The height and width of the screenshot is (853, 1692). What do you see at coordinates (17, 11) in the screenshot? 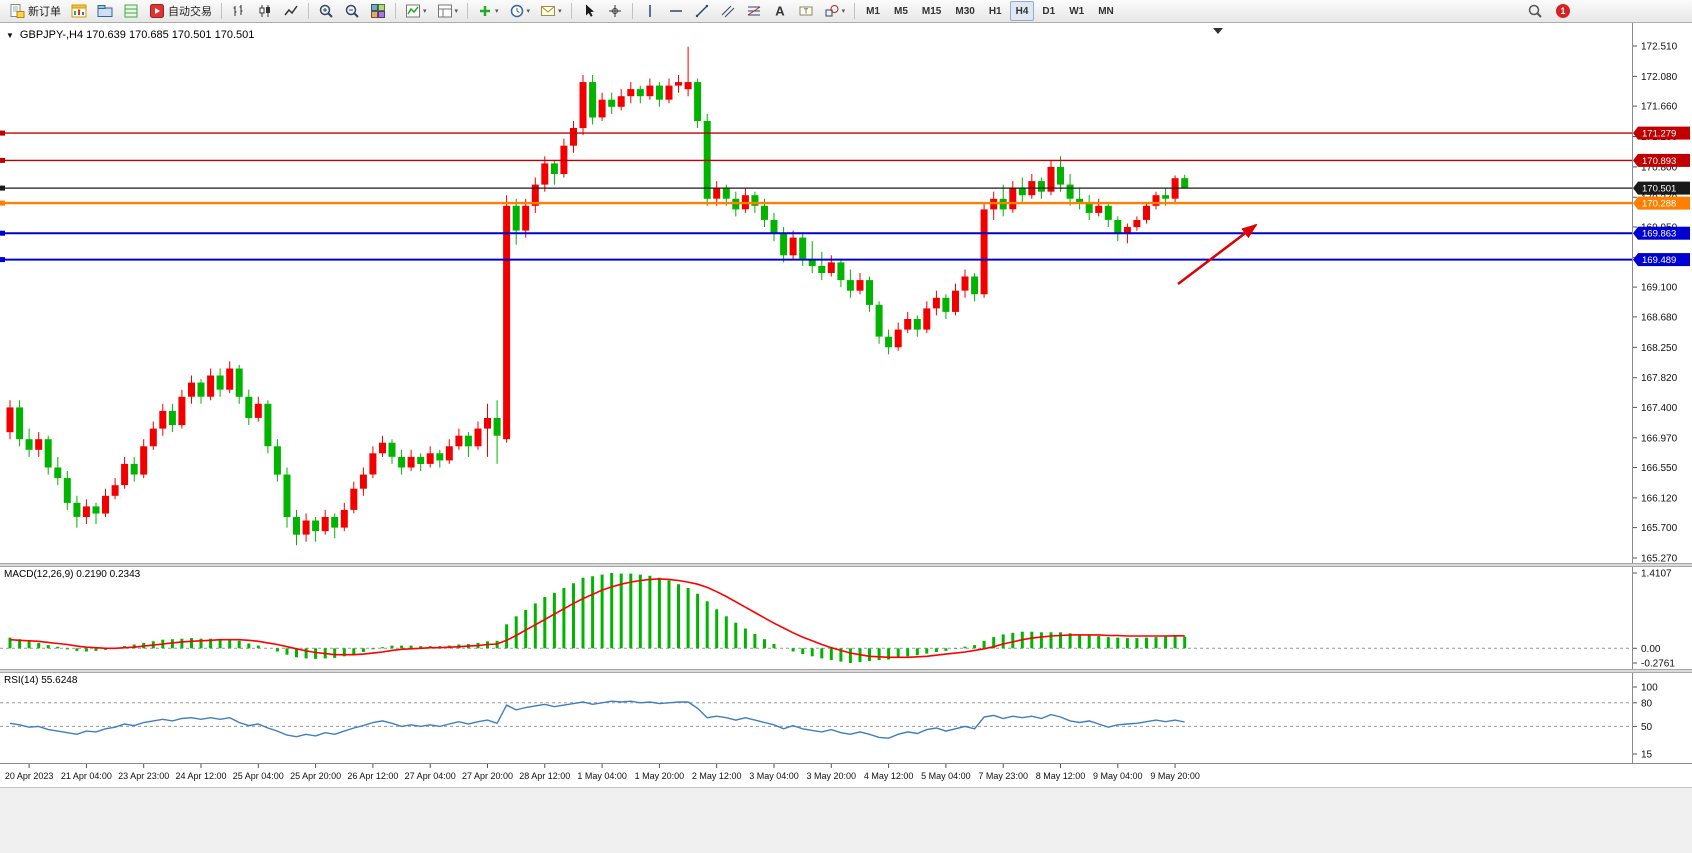
I see `new-order-icon` at bounding box center [17, 11].